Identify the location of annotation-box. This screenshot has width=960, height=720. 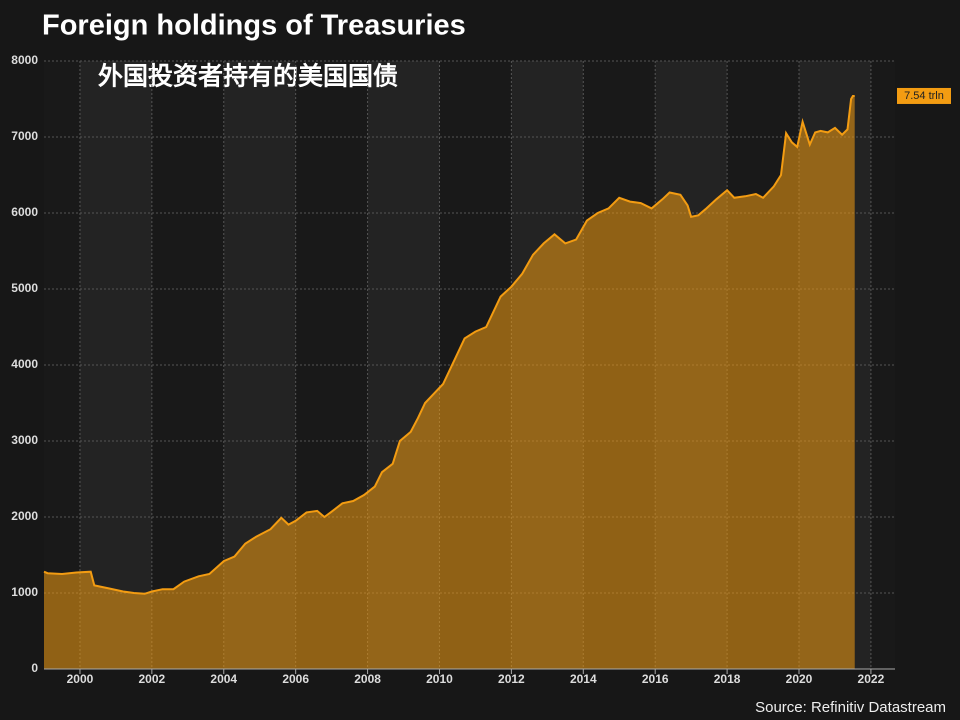
(924, 95).